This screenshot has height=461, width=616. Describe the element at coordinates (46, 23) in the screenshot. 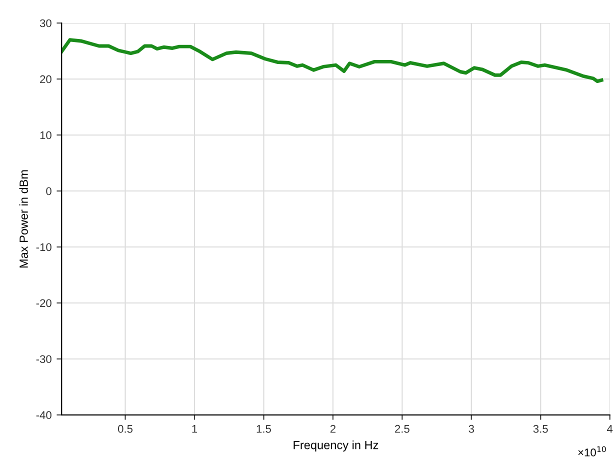

I see `y-tick-label: 30` at that location.